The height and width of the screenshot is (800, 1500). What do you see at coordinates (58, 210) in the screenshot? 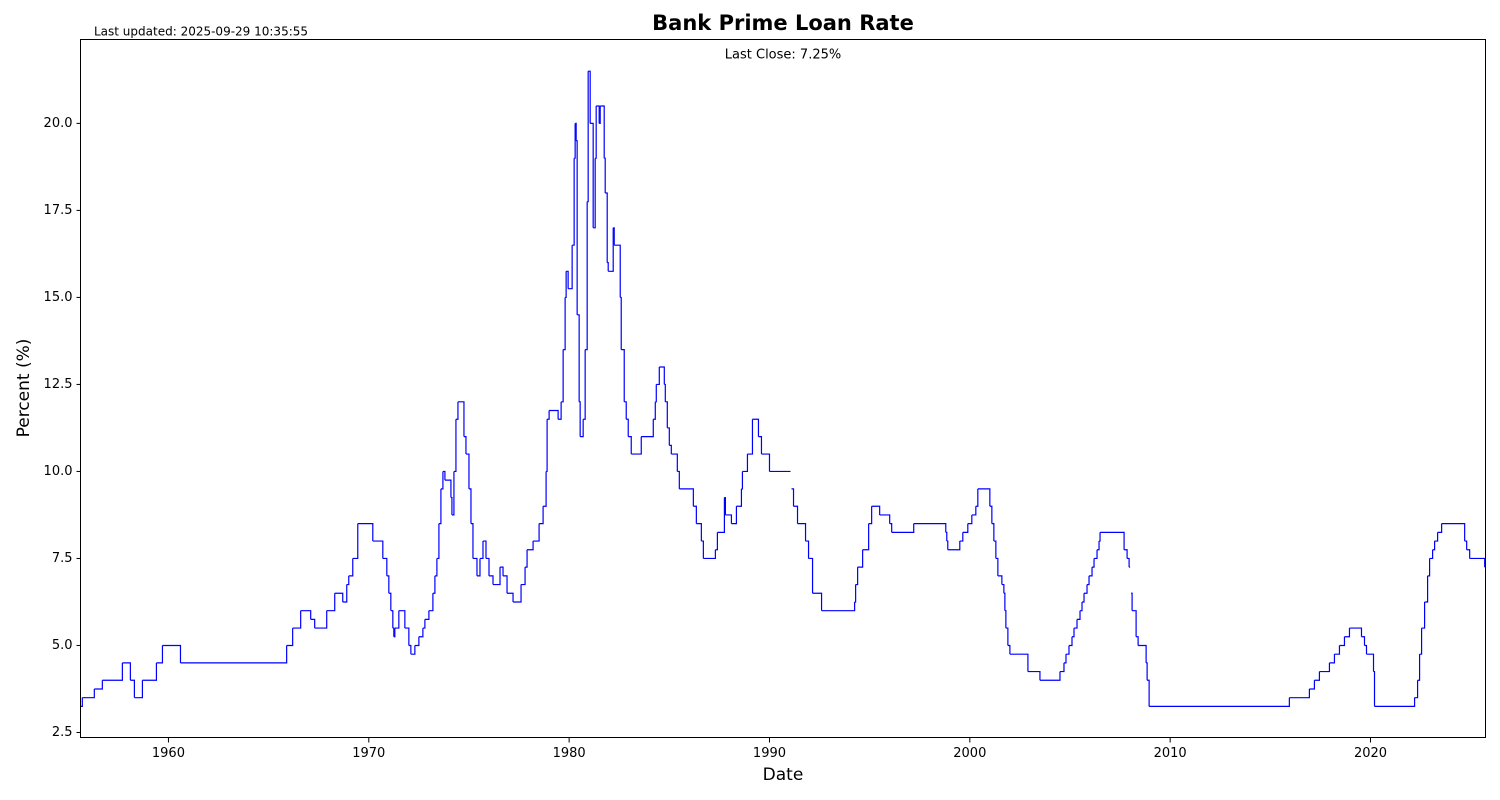
I see `y-tick-label: 17.5` at bounding box center [58, 210].